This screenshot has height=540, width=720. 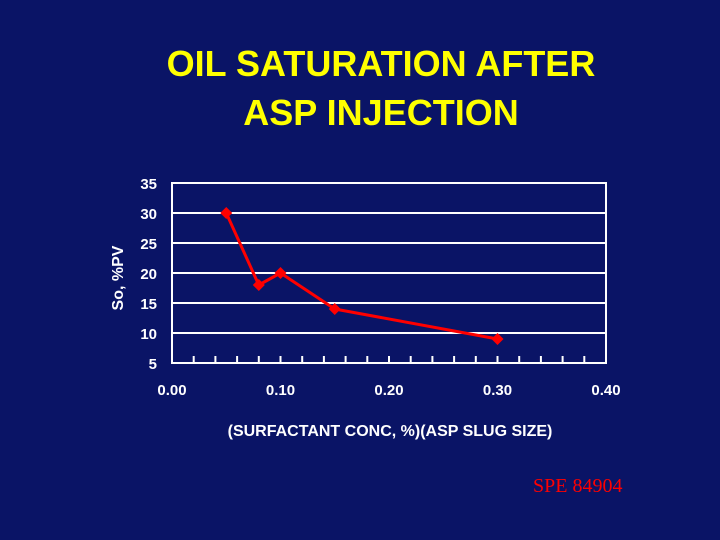 I want to click on series, so click(x=362, y=276).